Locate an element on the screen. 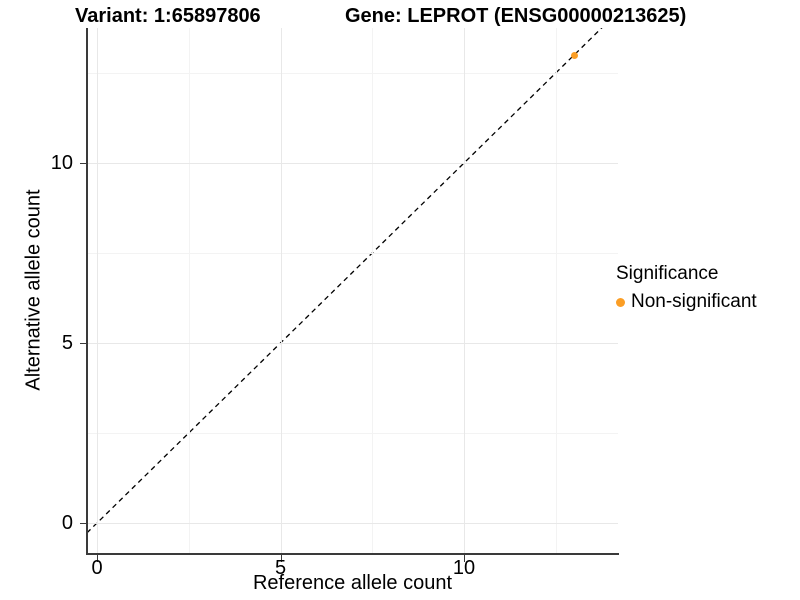 The height and width of the screenshot is (600, 800). y-axis-title: Alternative allele count is located at coordinates (33, 290).